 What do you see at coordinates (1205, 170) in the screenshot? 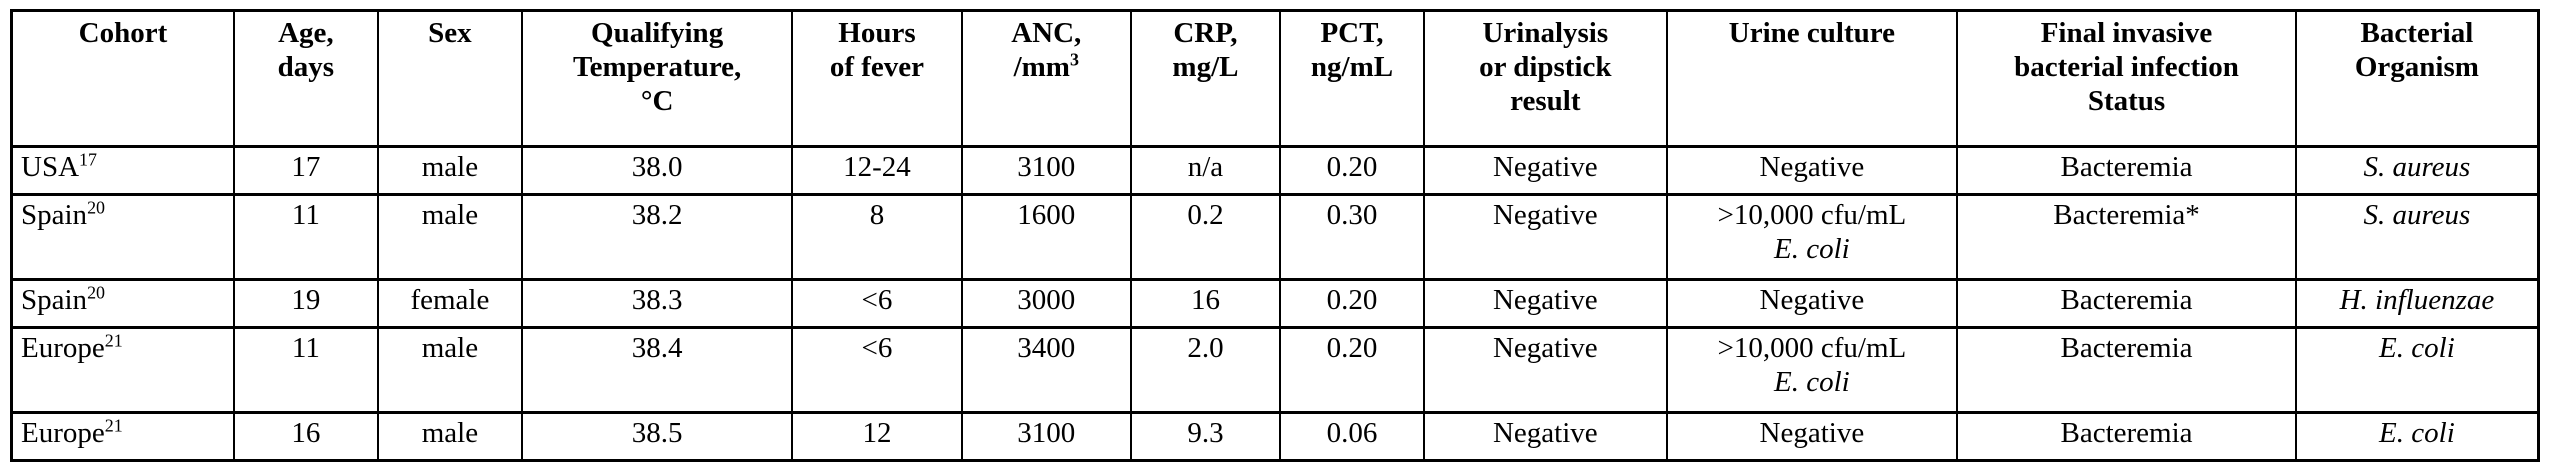
I see `crp-cell: n/a` at bounding box center [1205, 170].